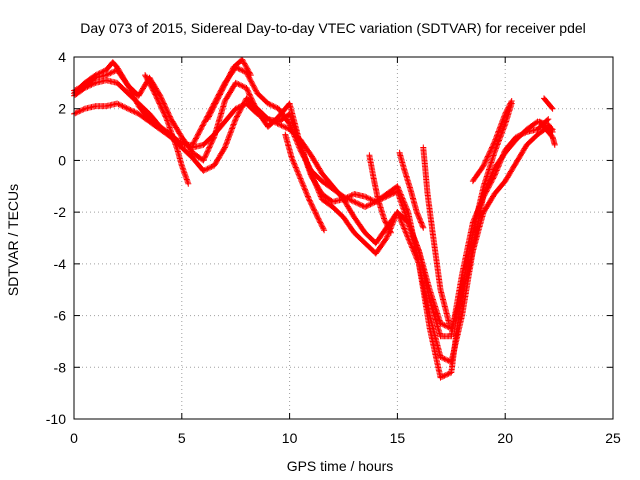 The image size is (640, 480). What do you see at coordinates (613, 438) in the screenshot?
I see `x-tick-label: 25` at bounding box center [613, 438].